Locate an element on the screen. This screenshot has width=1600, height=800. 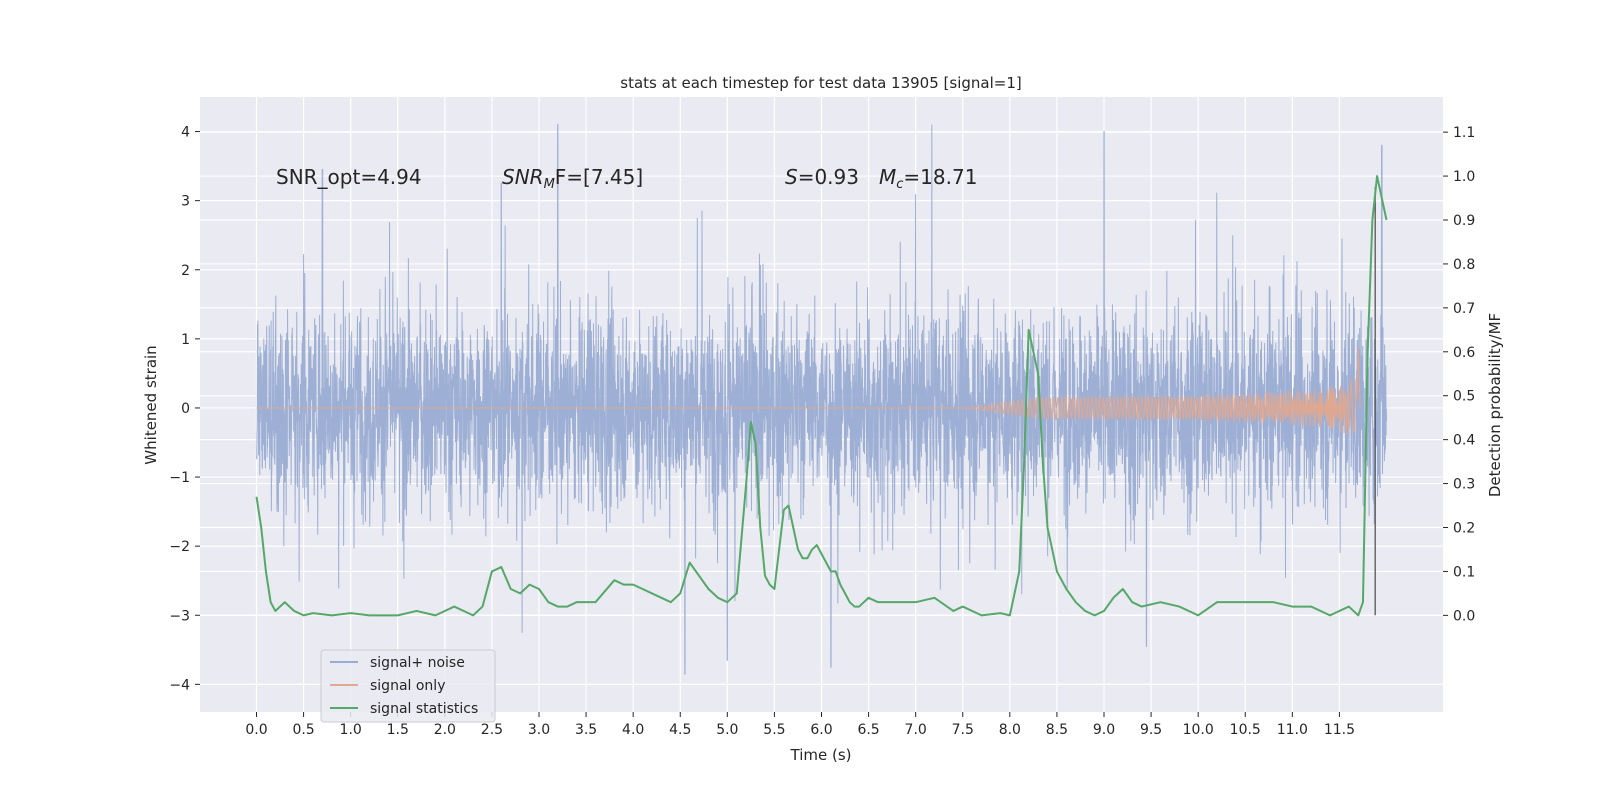
right-y-tick-label: 0.9 is located at coordinates (1464, 221).